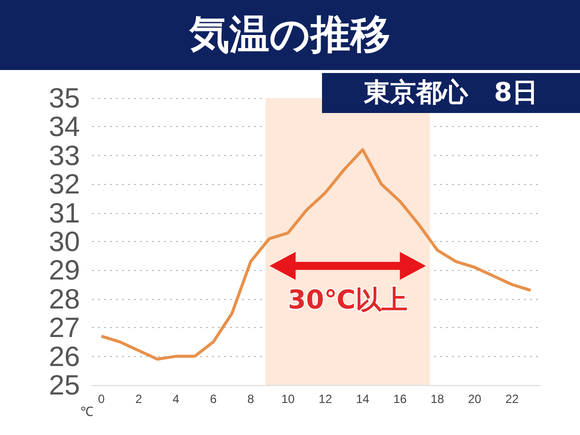 This screenshot has height=435, width=580. What do you see at coordinates (325, 399) in the screenshot?
I see `x-tick-label: 12` at bounding box center [325, 399].